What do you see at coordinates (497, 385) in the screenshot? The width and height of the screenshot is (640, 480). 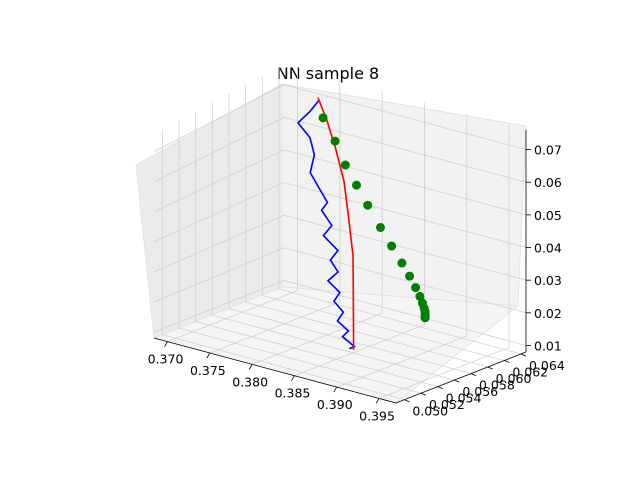 I see `y-tick-label: 0.058` at bounding box center [497, 385].